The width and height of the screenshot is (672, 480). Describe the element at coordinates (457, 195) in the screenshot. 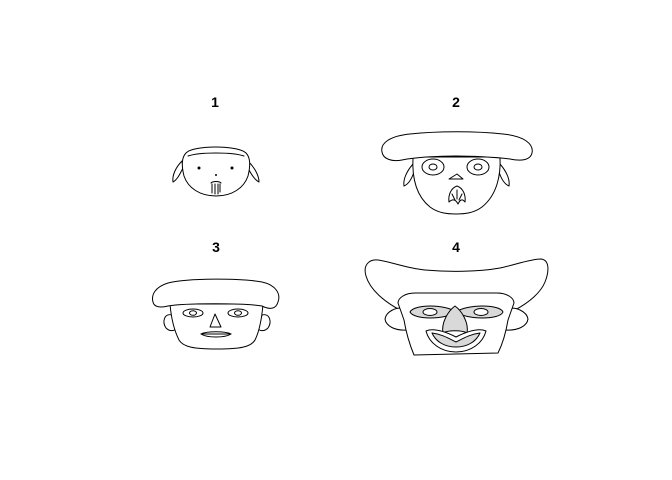

I see `face-2-teeth` at that location.